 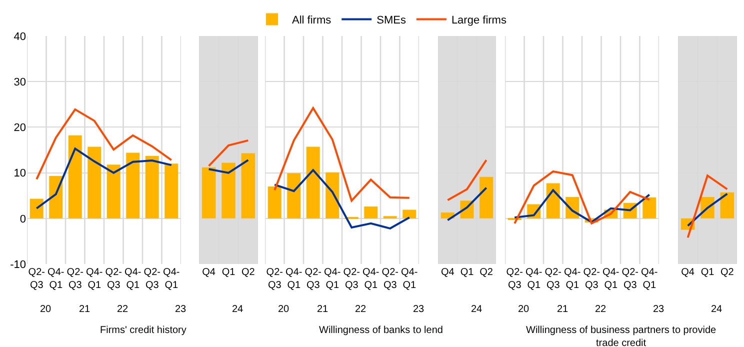 I want to click on y-tick-label: 30, so click(x=20, y=82).